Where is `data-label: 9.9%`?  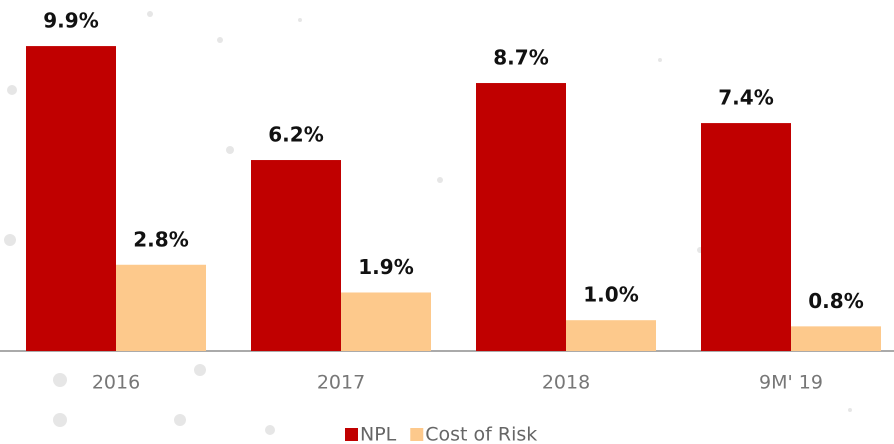
data-label: 9.9% is located at coordinates (70, 21).